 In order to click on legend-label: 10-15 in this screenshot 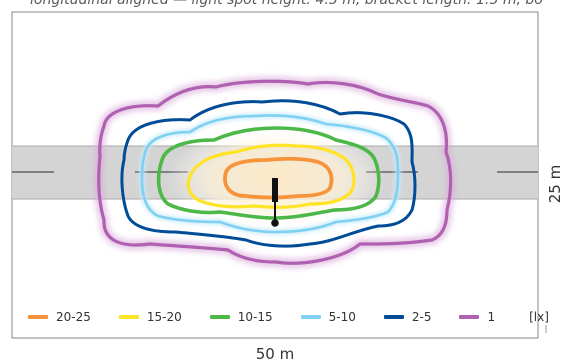, I will do `click(255, 317)`.